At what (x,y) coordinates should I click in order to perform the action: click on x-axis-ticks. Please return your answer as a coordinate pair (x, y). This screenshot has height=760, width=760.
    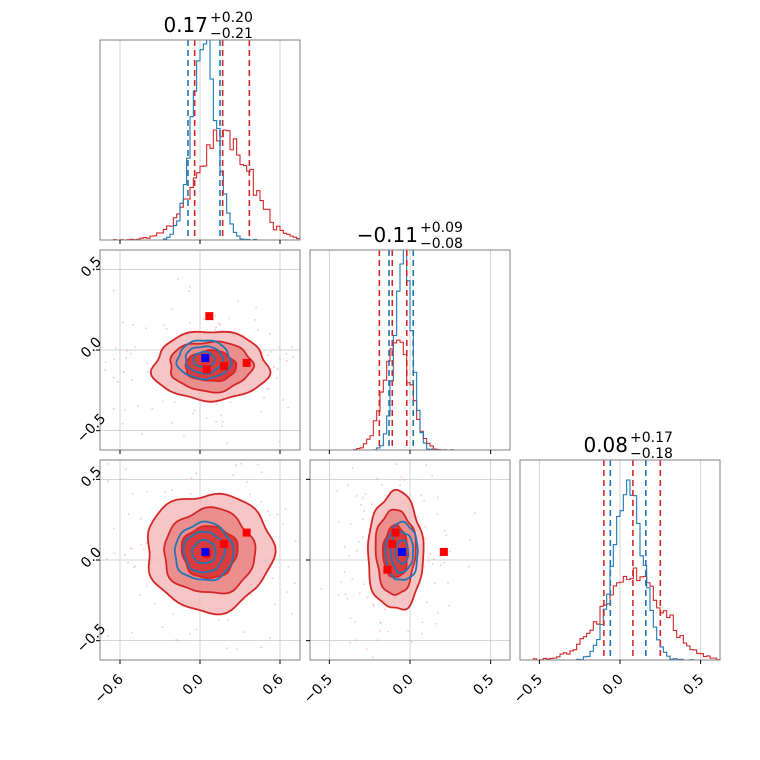
    Looking at the image, I should click on (410, 452).